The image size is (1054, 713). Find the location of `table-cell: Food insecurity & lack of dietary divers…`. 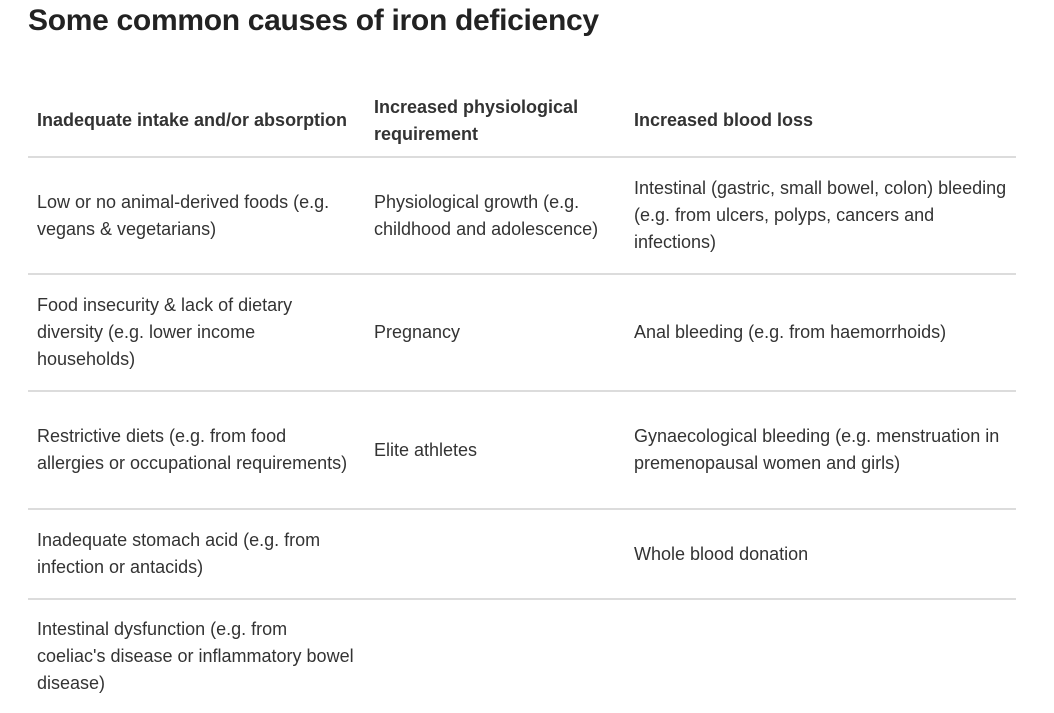

table-cell: Food insecurity & lack of dietary divers… is located at coordinates (165, 332).